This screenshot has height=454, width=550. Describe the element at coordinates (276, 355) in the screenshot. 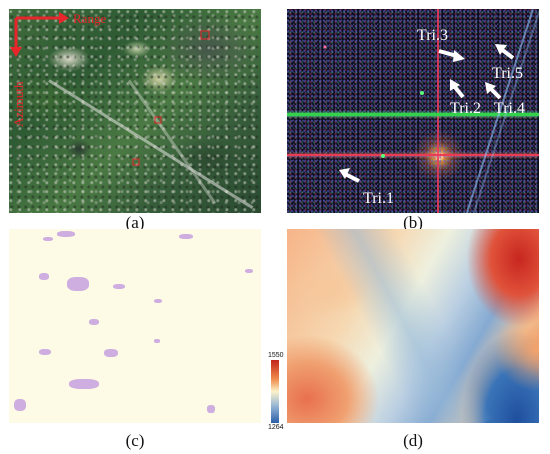

I see `colorbar-max: 1550` at that location.